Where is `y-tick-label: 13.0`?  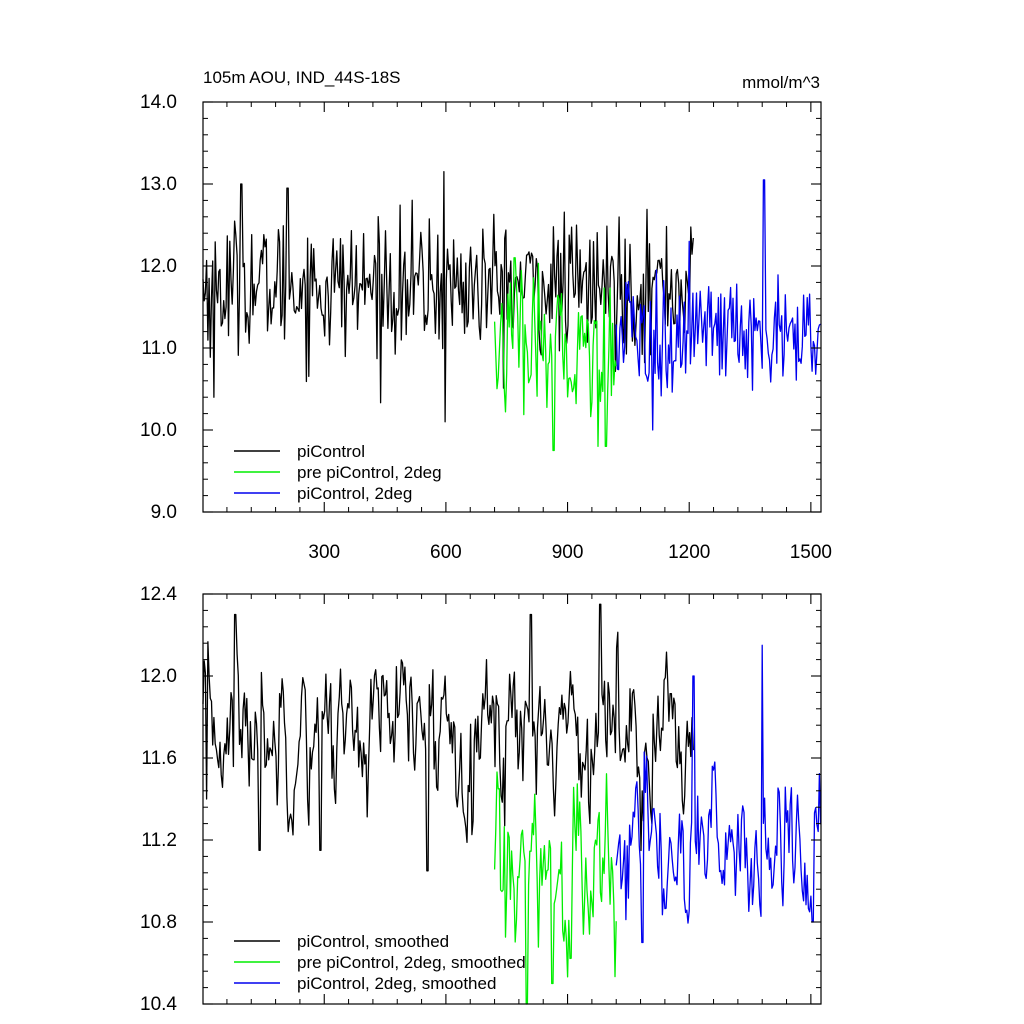 y-tick-label: 13.0 is located at coordinates (158, 184).